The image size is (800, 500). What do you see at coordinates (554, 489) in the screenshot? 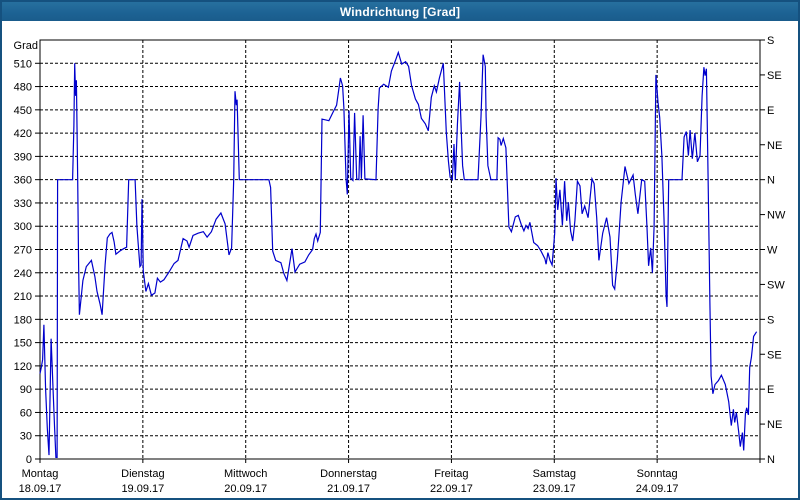
I see `day-date-label: 23.09.17` at bounding box center [554, 489].